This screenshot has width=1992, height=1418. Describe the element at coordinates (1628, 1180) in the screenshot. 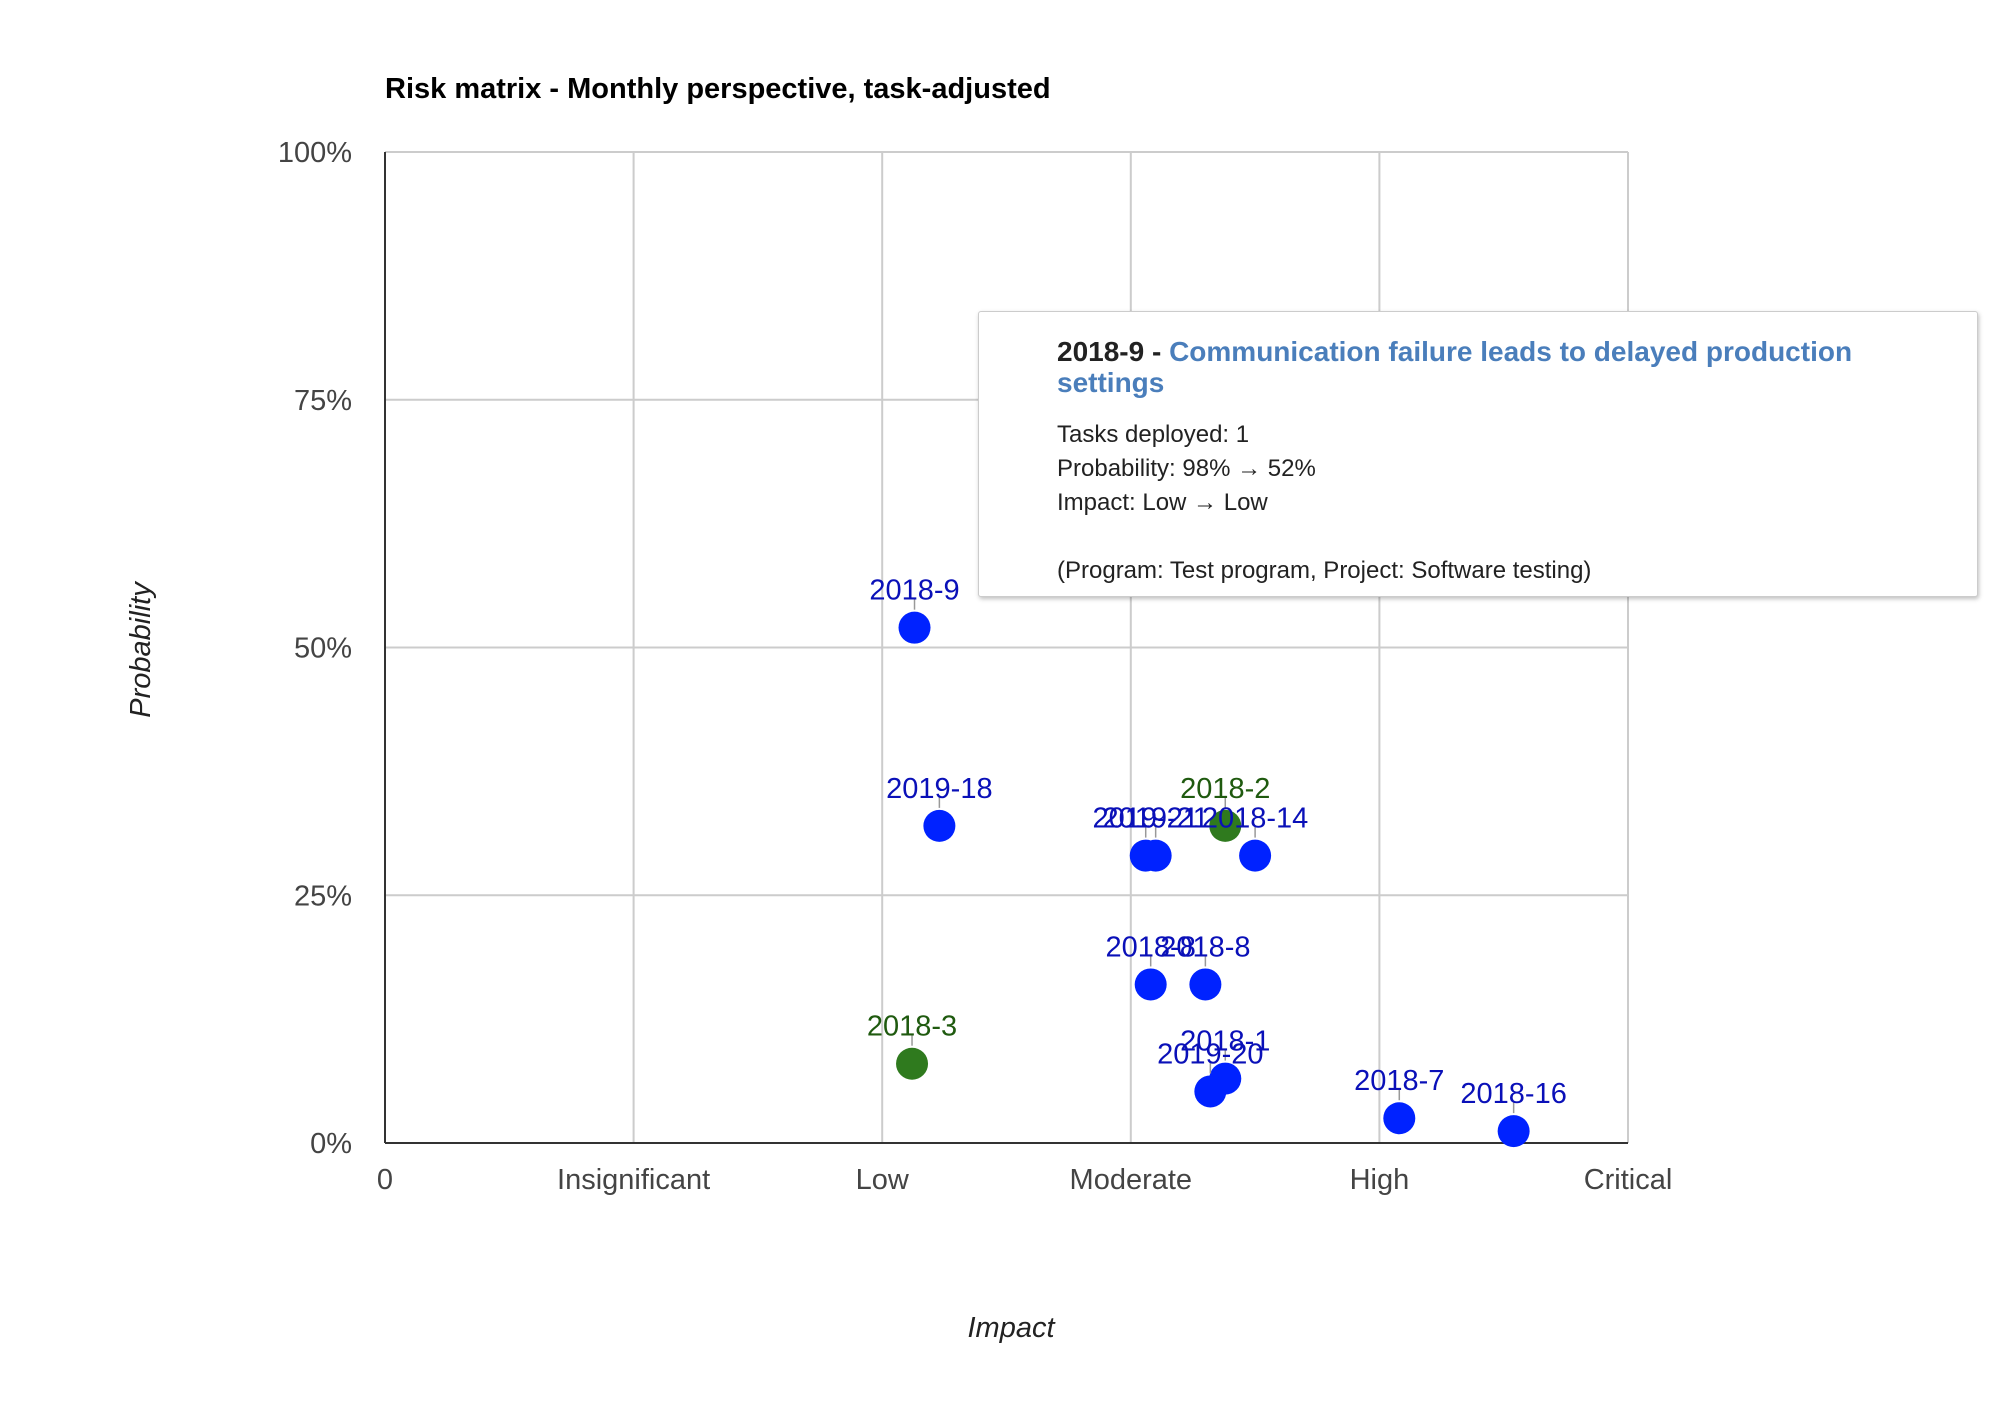

I see `x-tick-label: Critical` at that location.